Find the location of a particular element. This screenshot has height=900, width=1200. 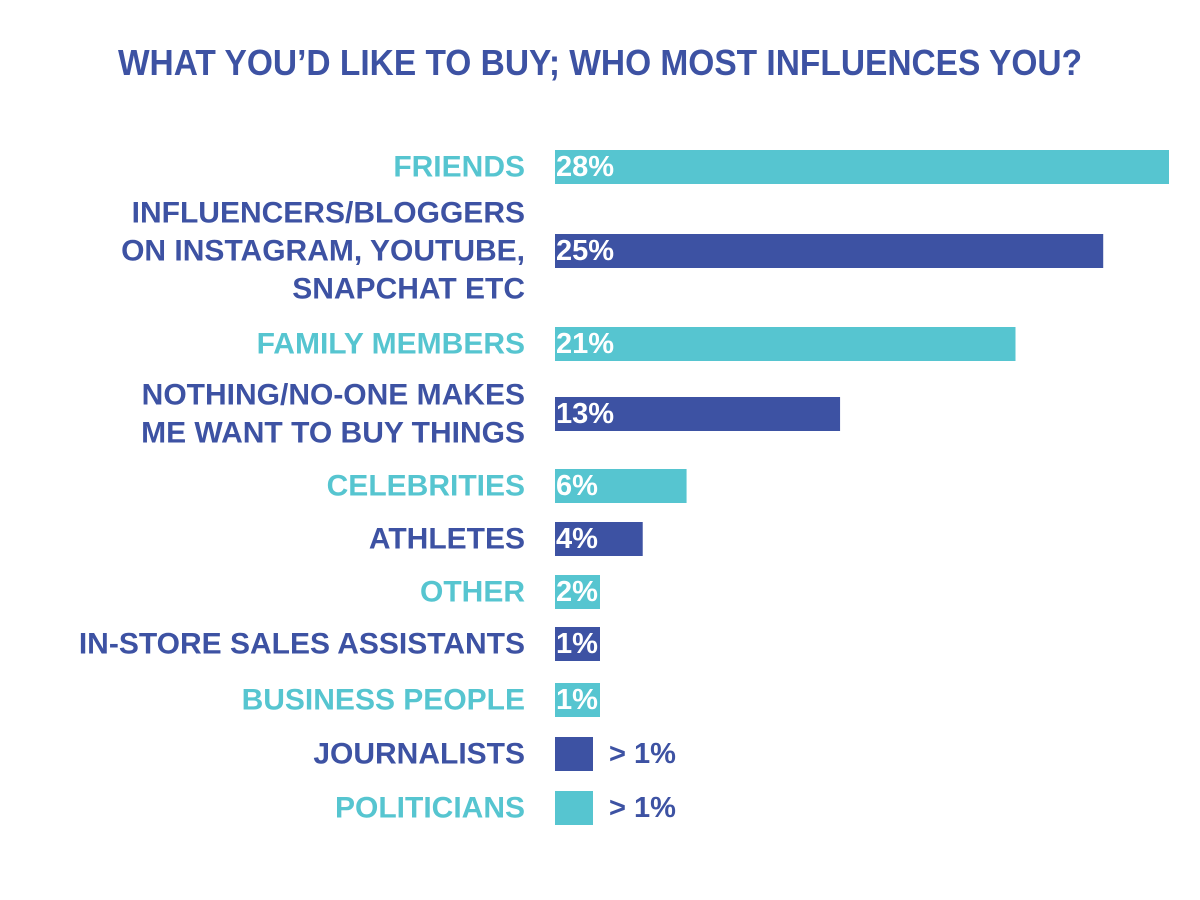

value-label-2: 21% is located at coordinates (585, 344).